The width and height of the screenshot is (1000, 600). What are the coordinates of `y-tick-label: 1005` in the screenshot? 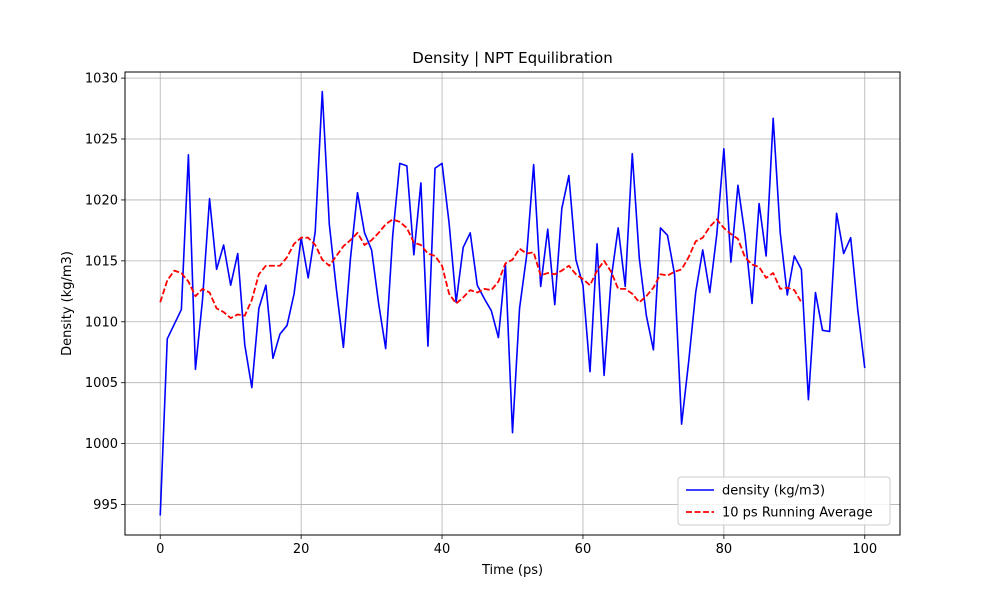 It's located at (101, 383).